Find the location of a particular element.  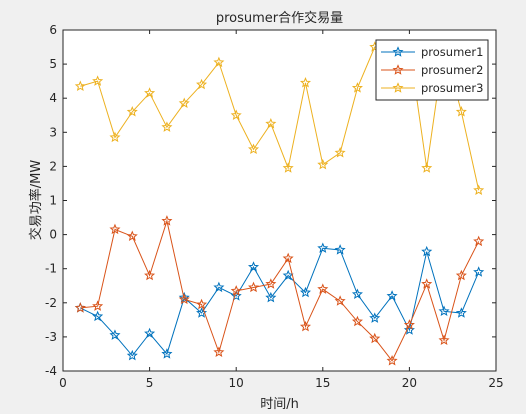

legend-label: prosumer3 is located at coordinates (452, 88).